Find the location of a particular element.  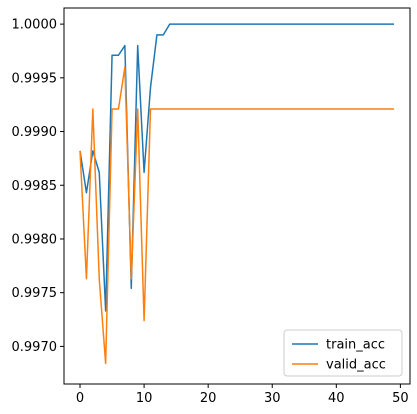

x-axis-ticks: 0 10 20 30 40 50 is located at coordinates (242, 395).